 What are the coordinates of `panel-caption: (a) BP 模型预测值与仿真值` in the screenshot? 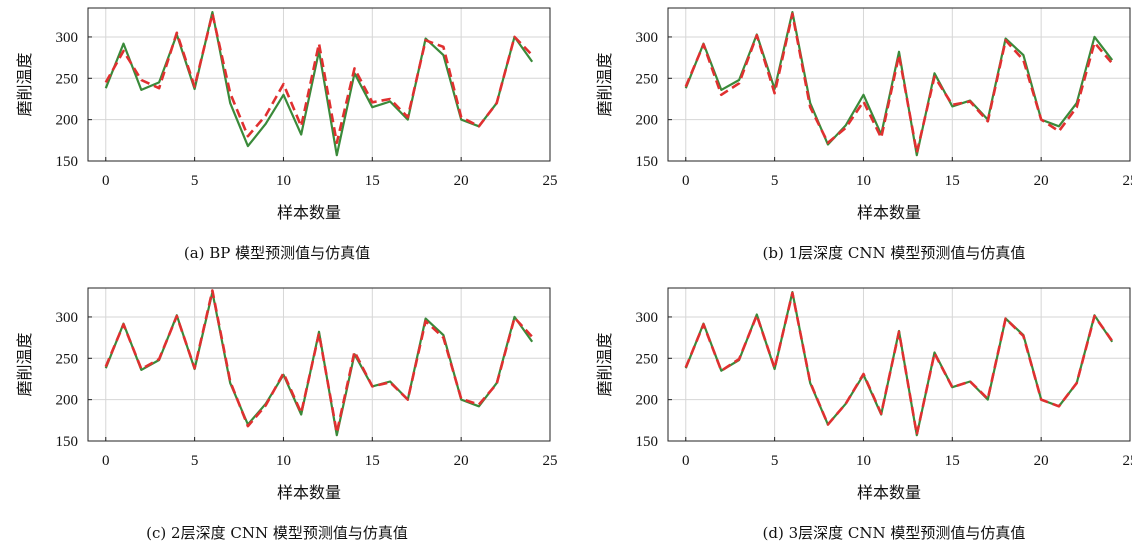 It's located at (277, 253).